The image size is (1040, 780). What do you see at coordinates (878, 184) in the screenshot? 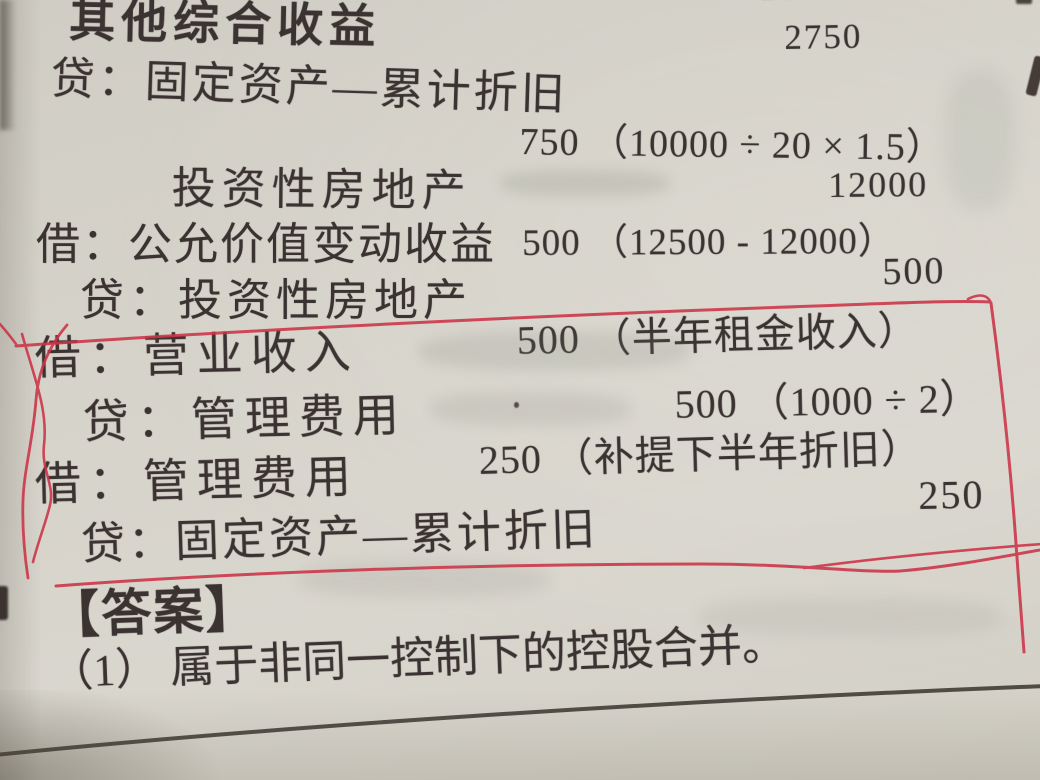
I see `amount-12000: 12000` at bounding box center [878, 184].